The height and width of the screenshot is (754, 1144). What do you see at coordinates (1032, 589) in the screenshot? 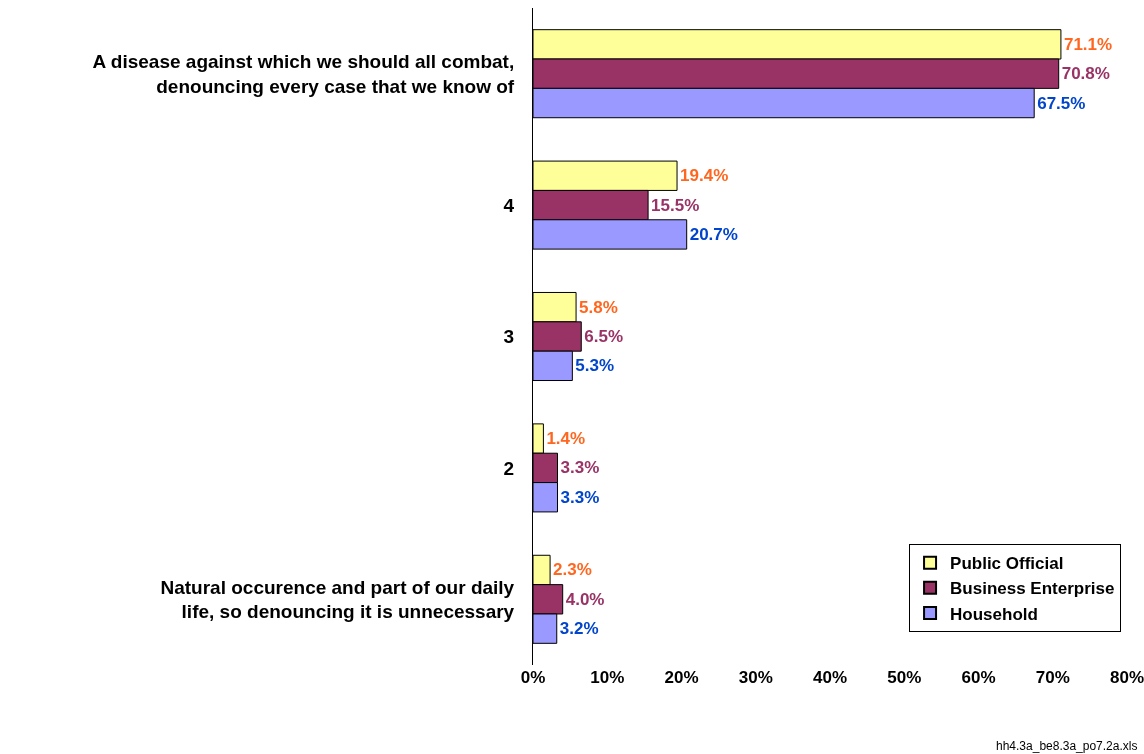
I see `legend-label: Business Enterprise` at bounding box center [1032, 589].